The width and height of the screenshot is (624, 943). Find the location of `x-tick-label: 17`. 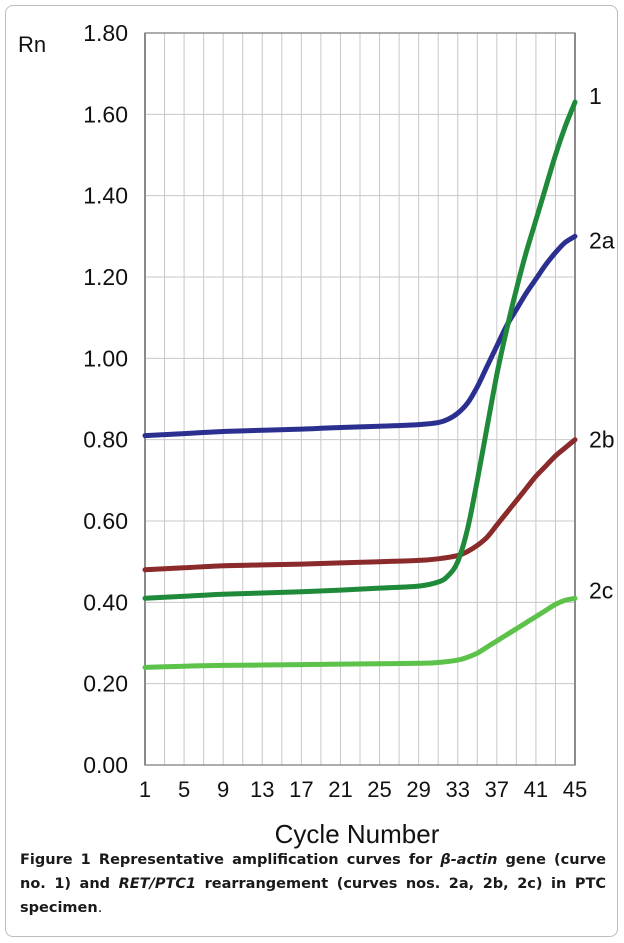

x-tick-label: 17 is located at coordinates (301, 789).